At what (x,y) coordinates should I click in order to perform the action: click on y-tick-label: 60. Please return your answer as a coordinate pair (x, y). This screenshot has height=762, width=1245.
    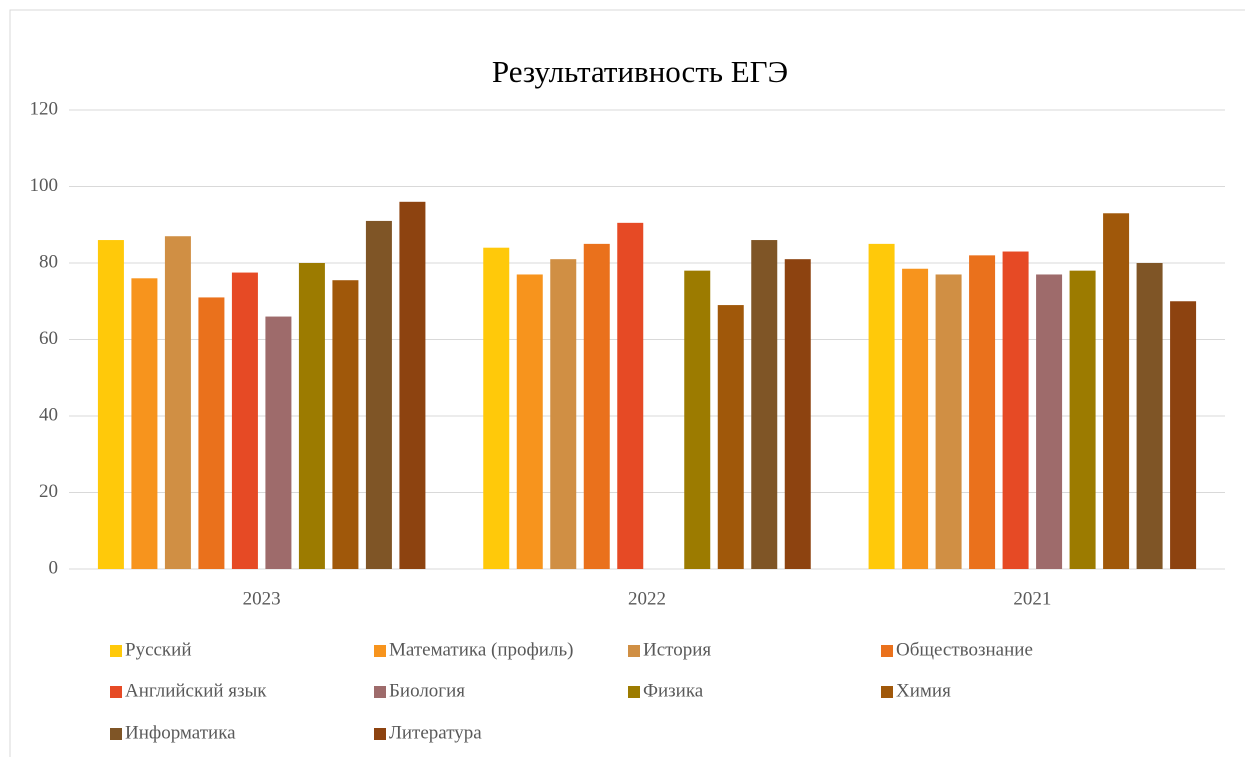
    Looking at the image, I should click on (48, 338).